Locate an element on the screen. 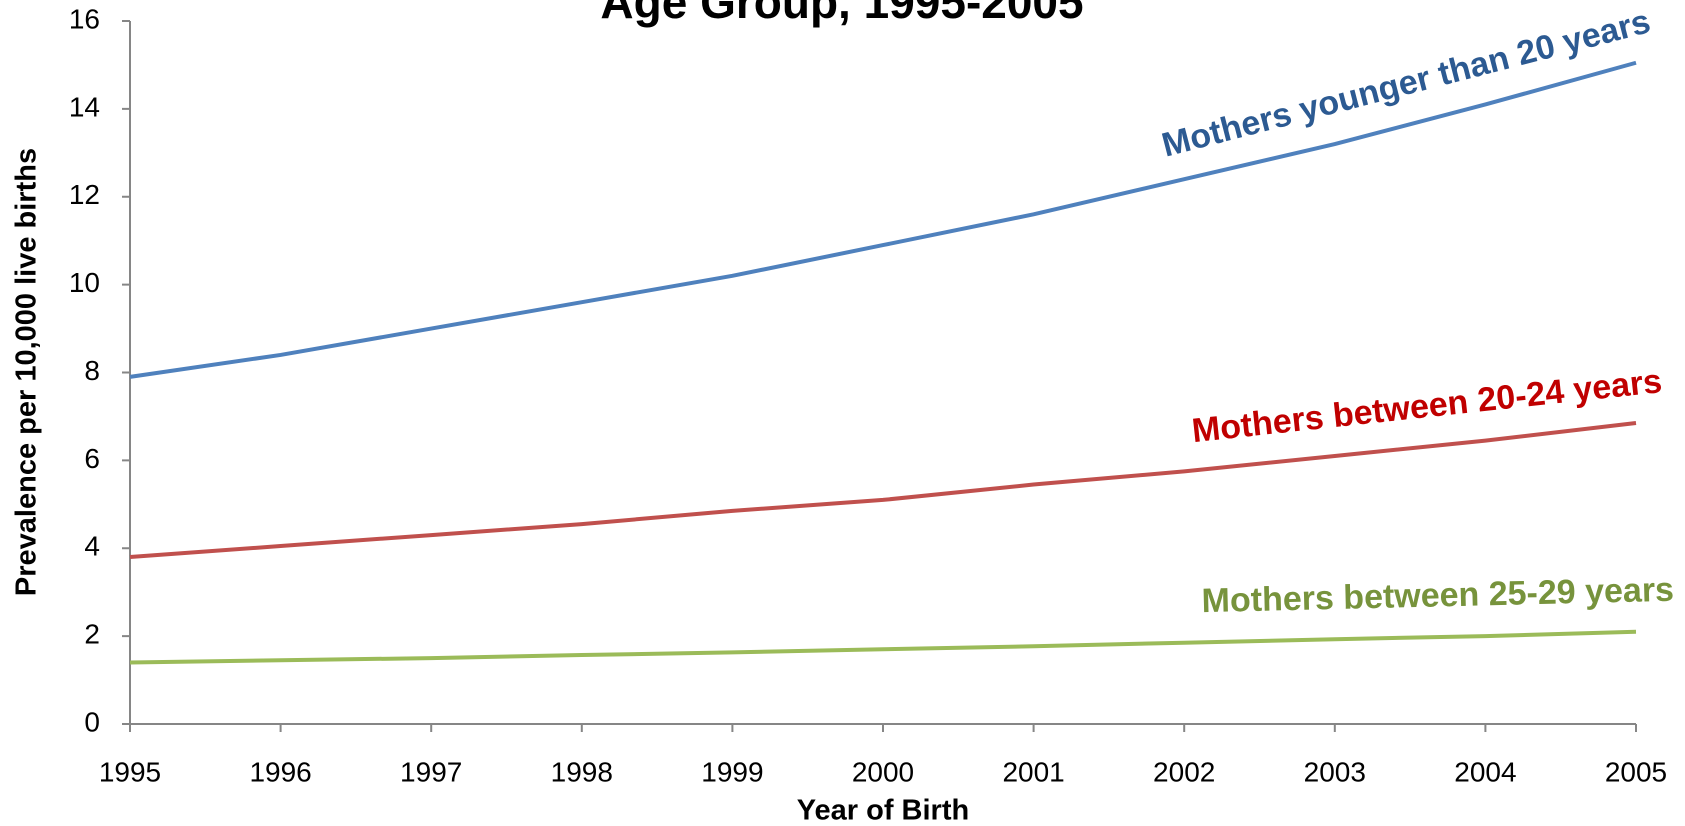 The image size is (1685, 826). x-tick-label: 2001 is located at coordinates (1033, 771).